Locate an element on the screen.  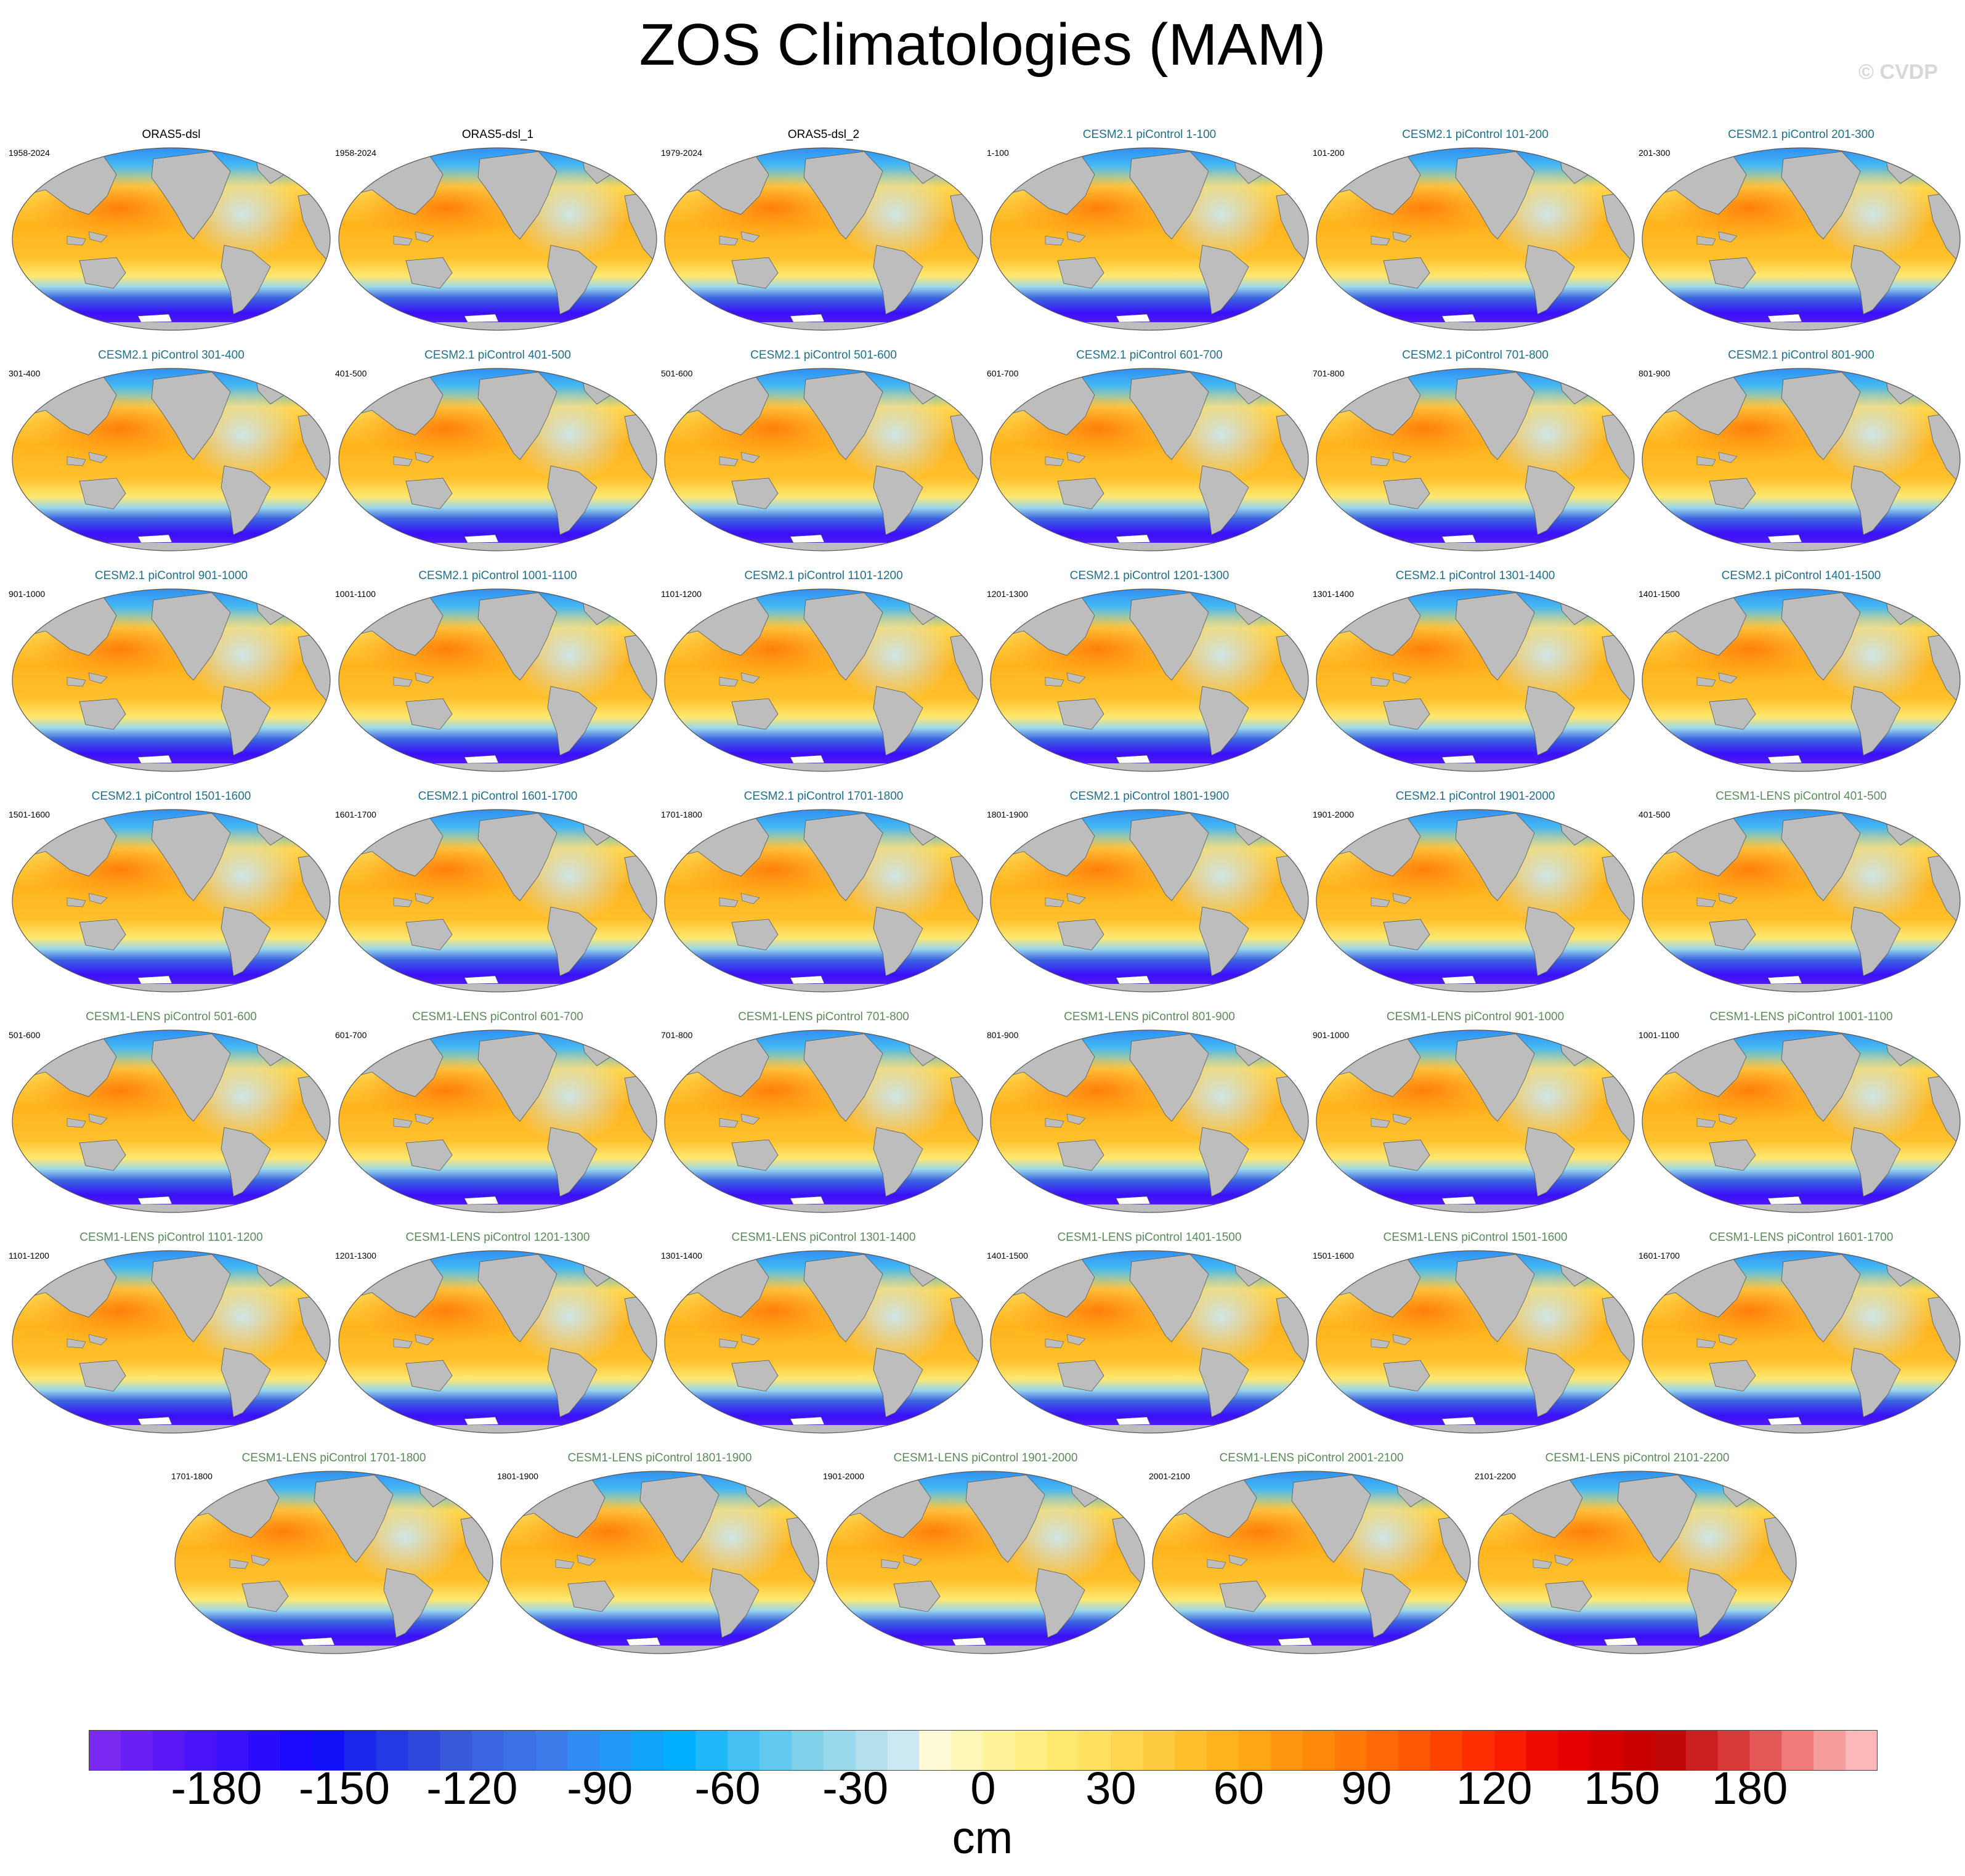
panel-title: CESM1-LENS piControl 1901-2000 is located at coordinates (985, 1458).